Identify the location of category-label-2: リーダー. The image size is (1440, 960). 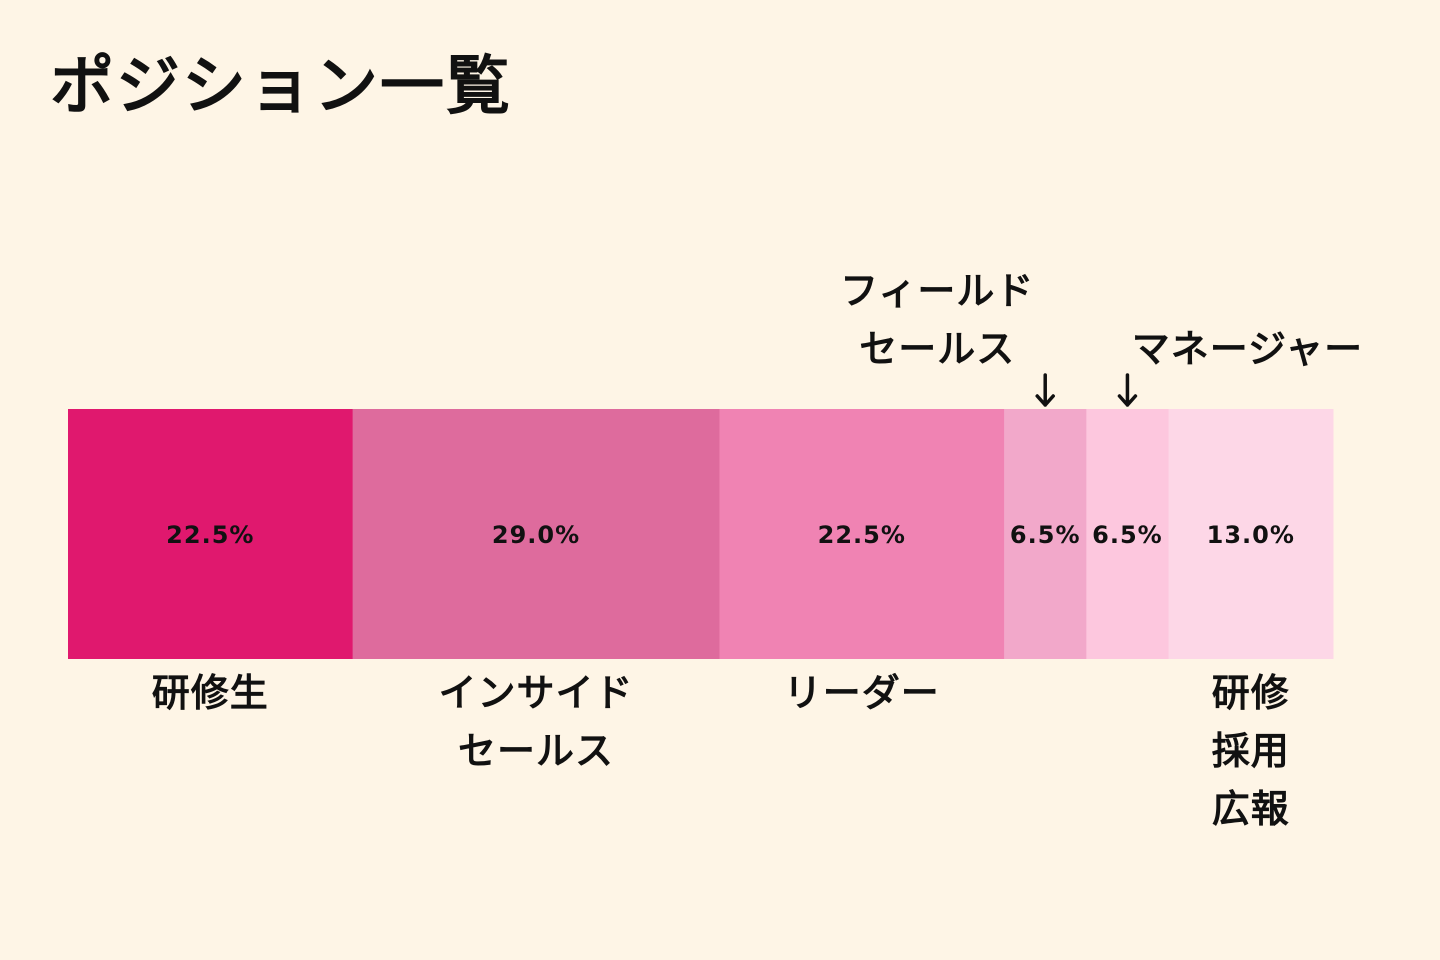
(862, 693).